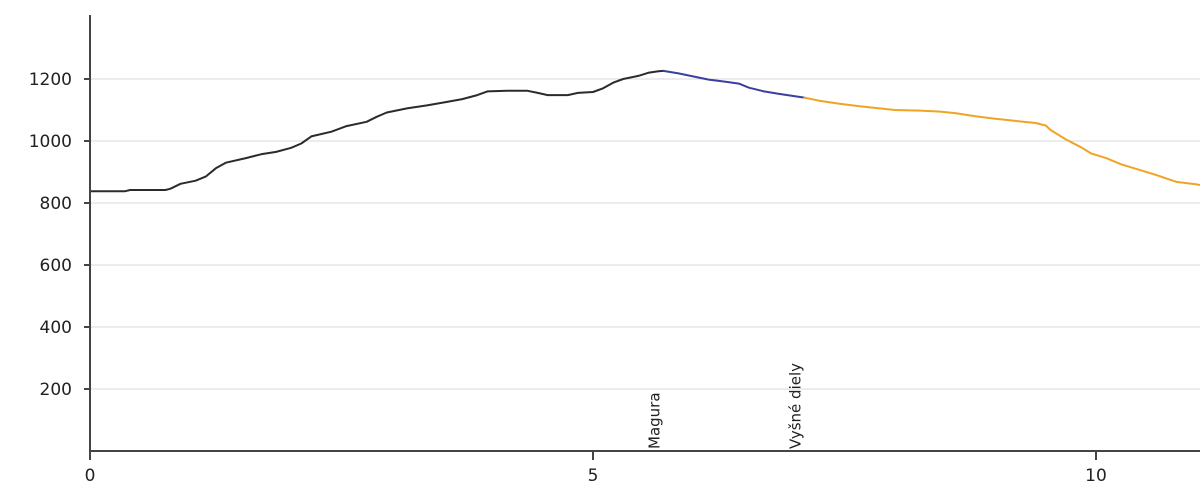 The height and width of the screenshot is (489, 1200). What do you see at coordinates (654, 420) in the screenshot?
I see `place-label: Magura` at bounding box center [654, 420].